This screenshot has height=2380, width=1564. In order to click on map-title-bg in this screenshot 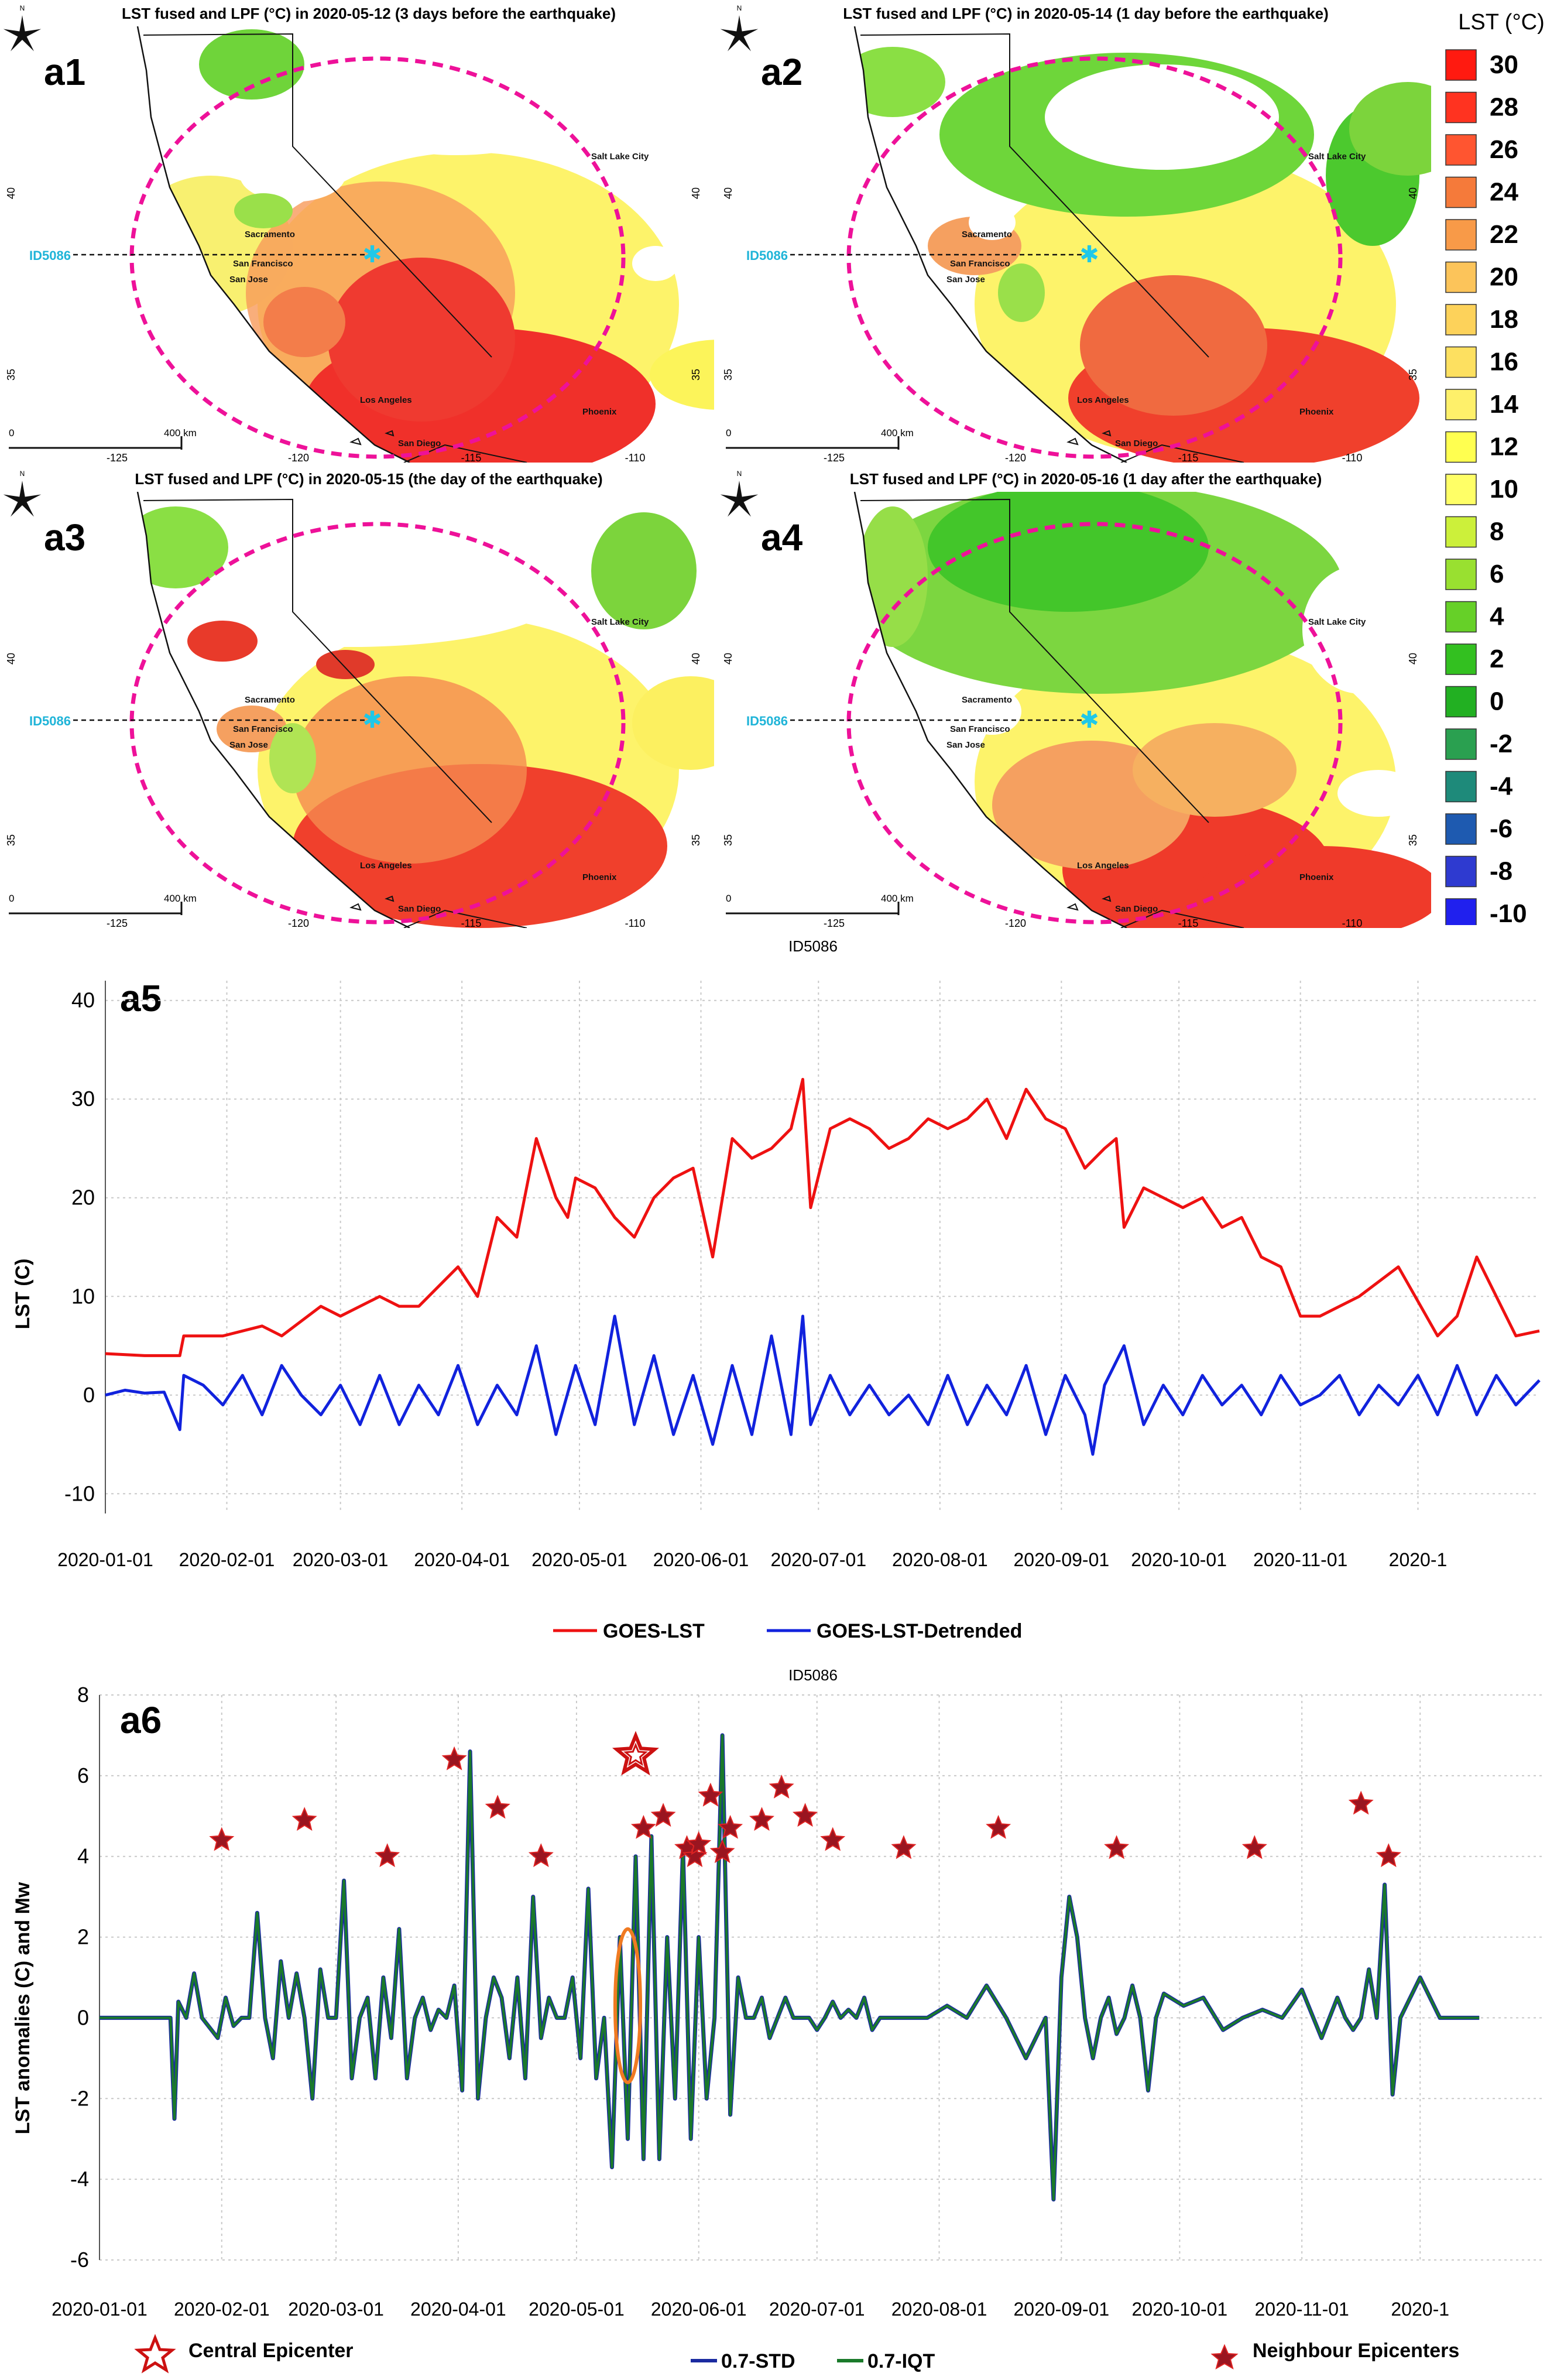, I will do `click(1086, 478)`.